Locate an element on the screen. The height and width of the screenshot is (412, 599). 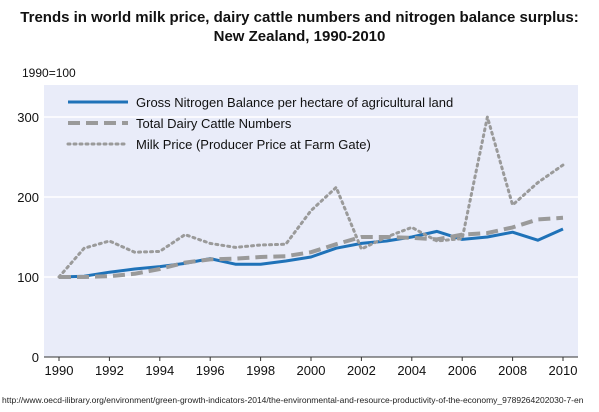
x-tick-label: 2006 is located at coordinates (462, 370).